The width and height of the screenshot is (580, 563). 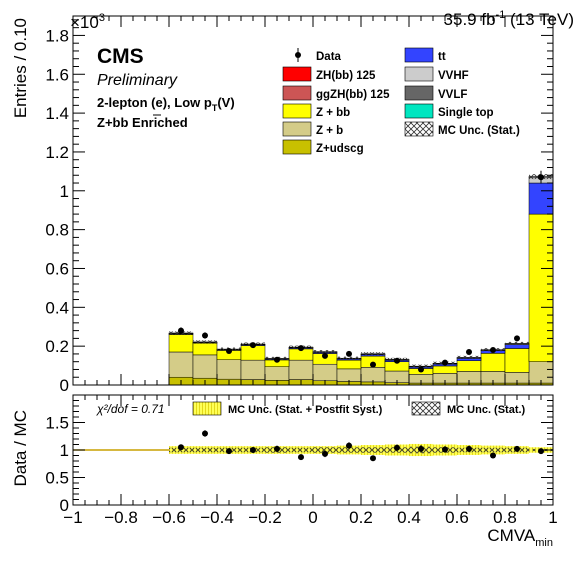 What do you see at coordinates (57, 307) in the screenshot?
I see `y-tick-label: 0.4` at bounding box center [57, 307].